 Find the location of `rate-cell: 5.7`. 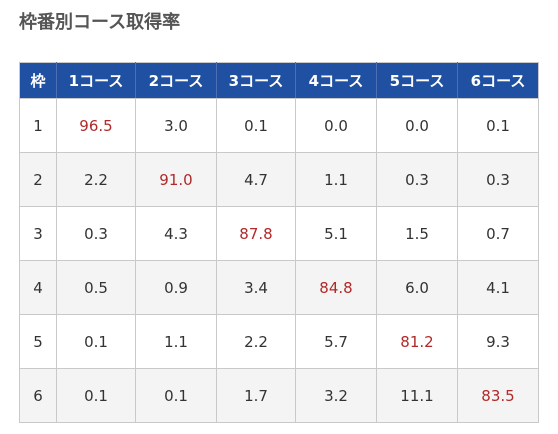

rate-cell: 5.7 is located at coordinates (336, 341).